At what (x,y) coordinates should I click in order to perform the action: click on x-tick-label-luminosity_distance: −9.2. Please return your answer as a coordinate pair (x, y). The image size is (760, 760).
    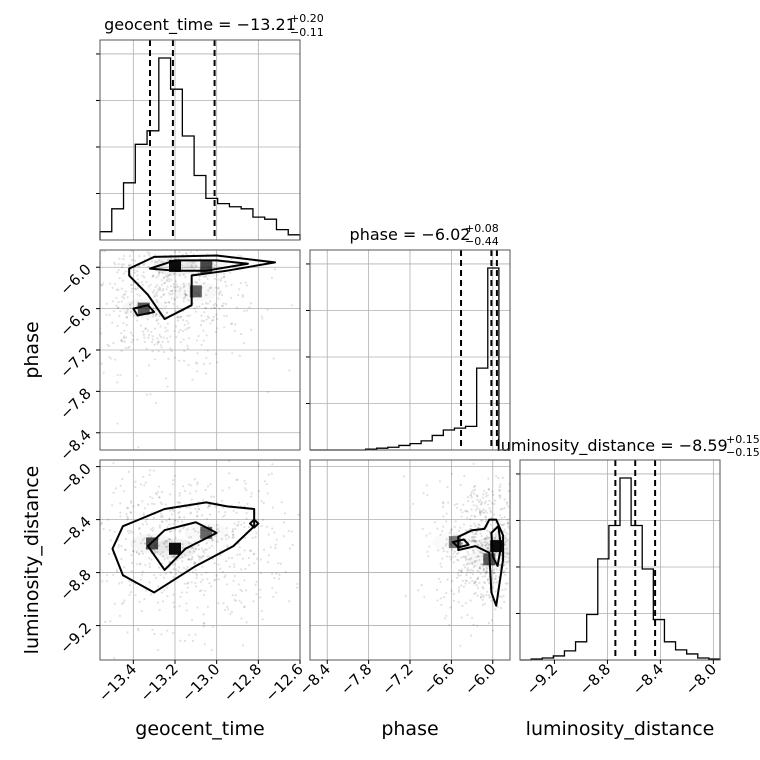
    Looking at the image, I should click on (542, 679).